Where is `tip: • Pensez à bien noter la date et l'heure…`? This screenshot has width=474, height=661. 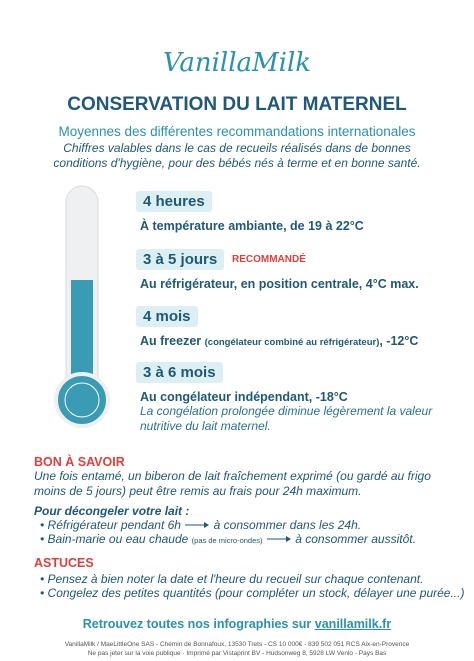 tip: • Pensez à bien noter la date et l'heure… is located at coordinates (232, 579).